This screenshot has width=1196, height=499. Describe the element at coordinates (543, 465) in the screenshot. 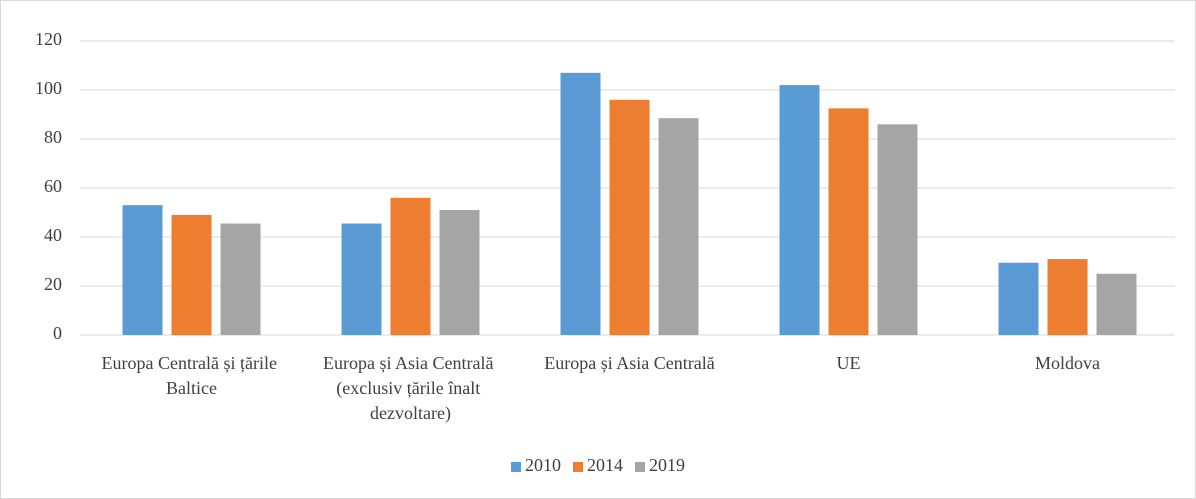

I see `legend-label: 2010` at that location.